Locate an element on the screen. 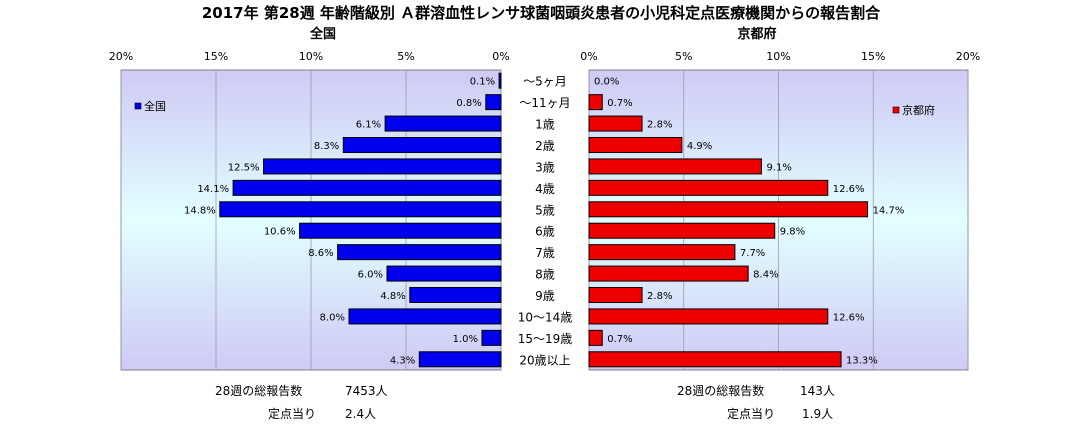 The width and height of the screenshot is (1083, 429). category-label: 15～19歳 is located at coordinates (545, 339).